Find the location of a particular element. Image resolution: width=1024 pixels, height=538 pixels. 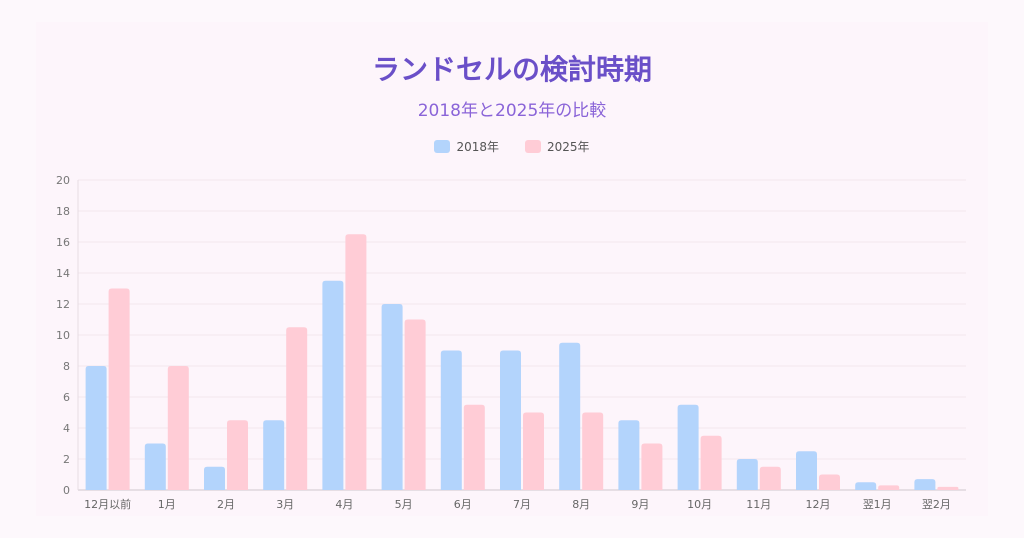

x-tick-label: 12月以前 is located at coordinates (107, 504).